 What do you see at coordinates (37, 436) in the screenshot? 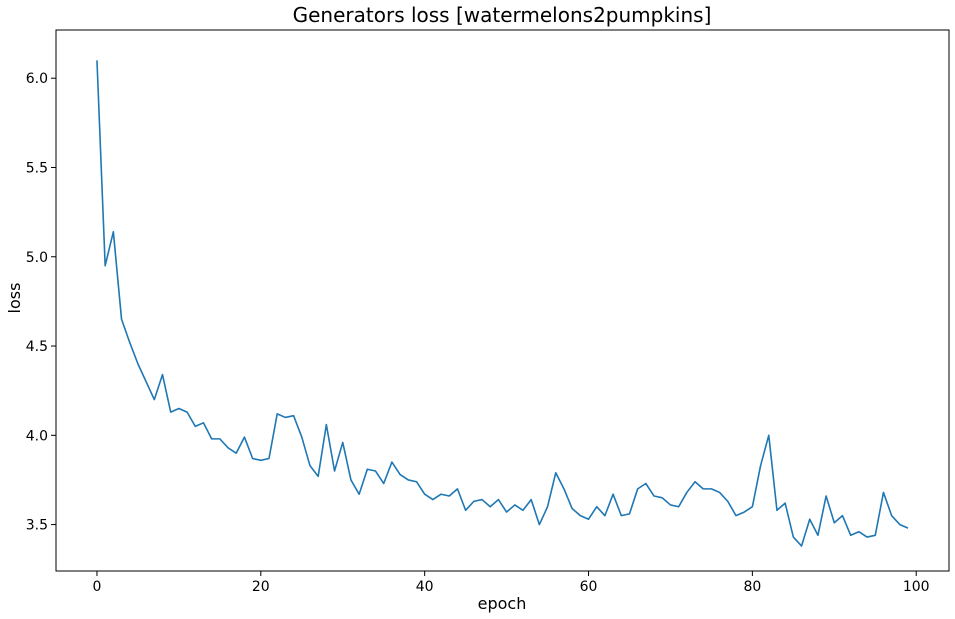
I see `y-tick-label-1: 4.0` at bounding box center [37, 436].